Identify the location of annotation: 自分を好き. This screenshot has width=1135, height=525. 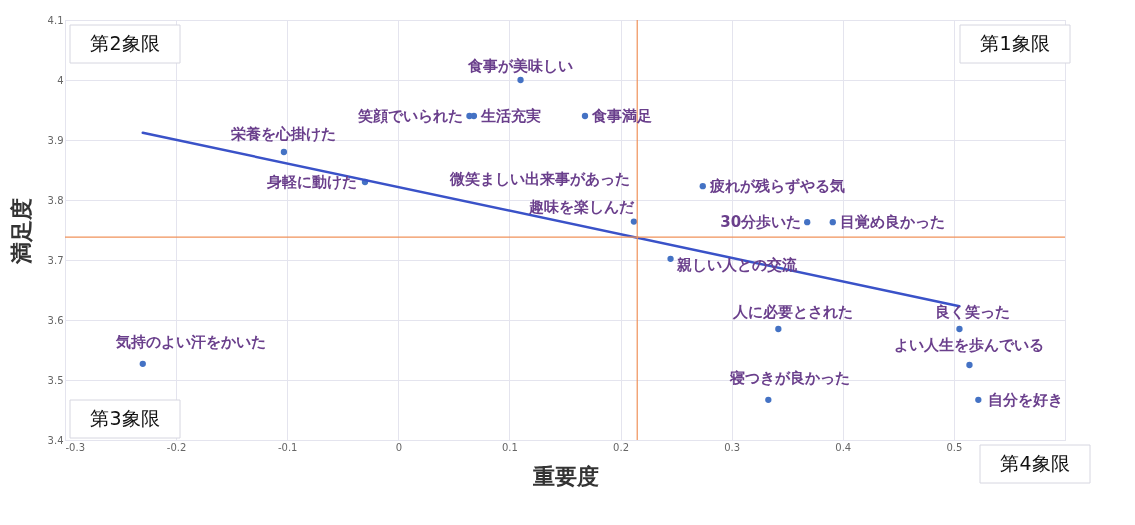
(1026, 399).